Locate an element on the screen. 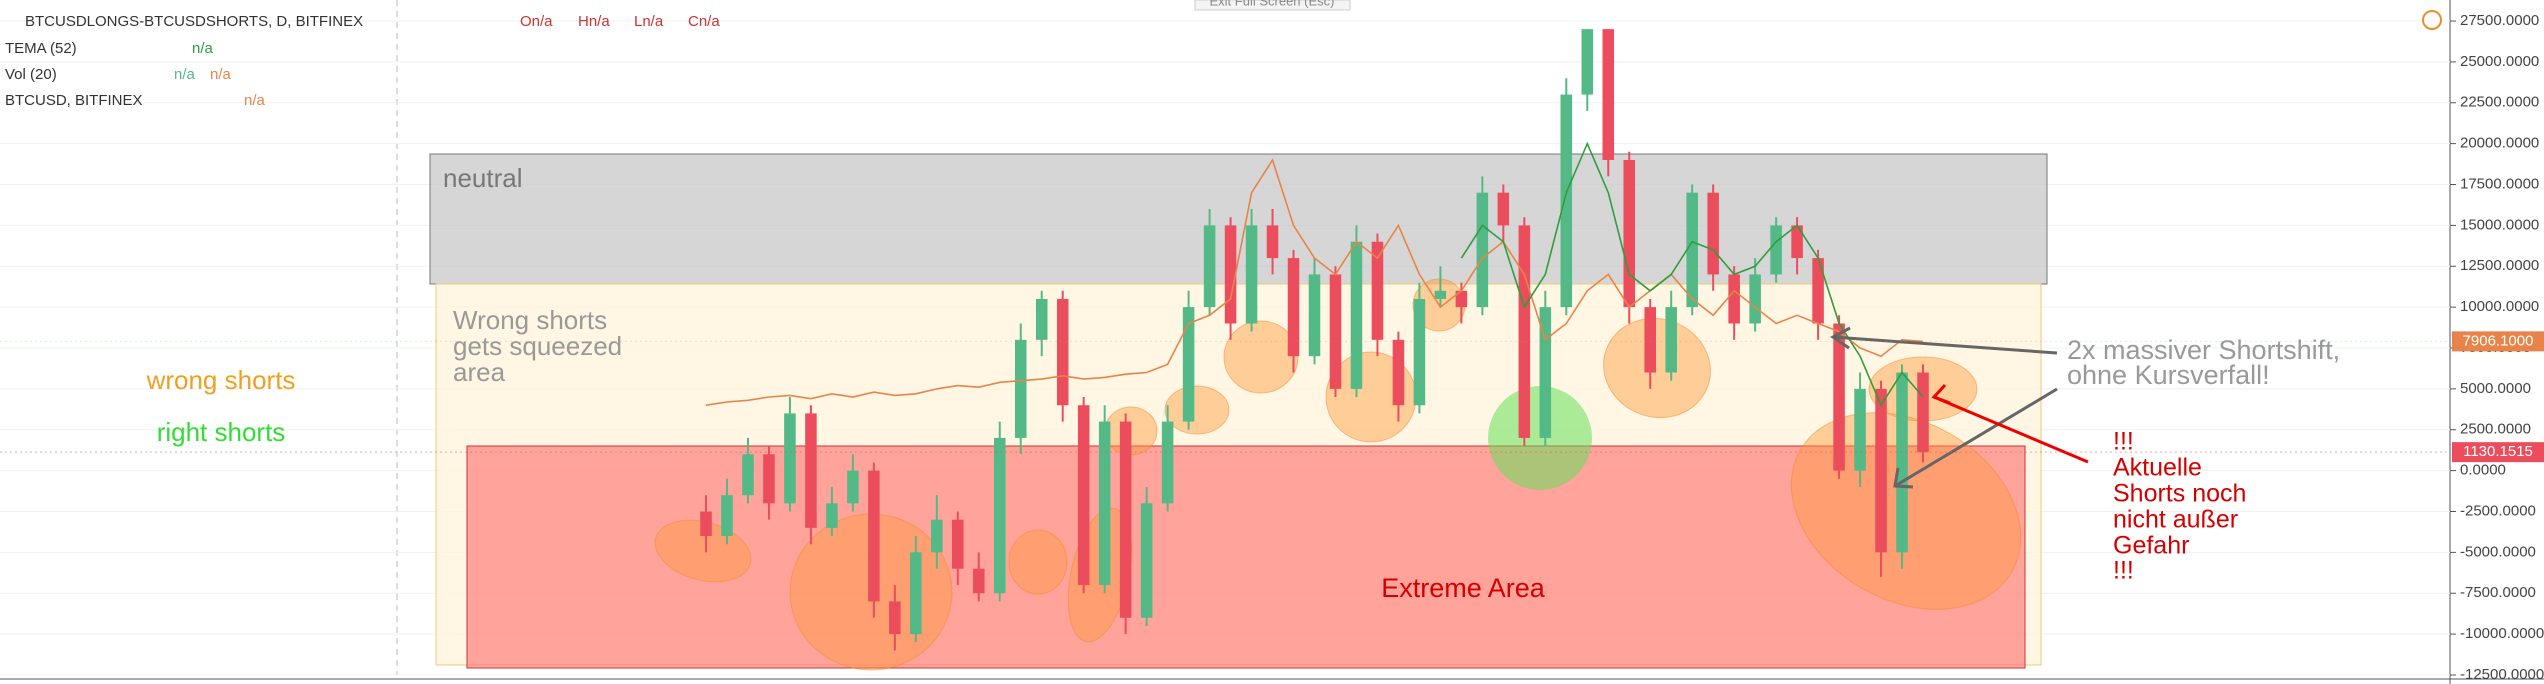  indicator-name: Vol (20) is located at coordinates (31, 74).